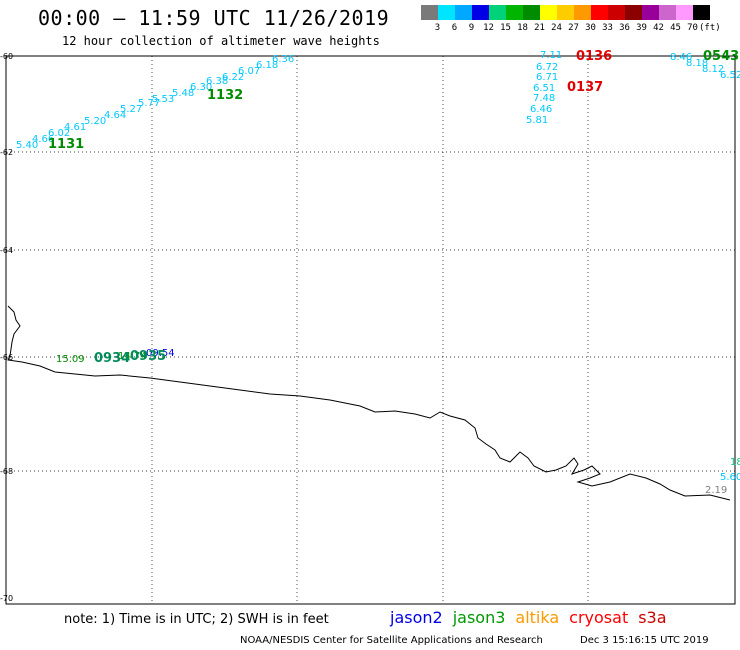 The width and height of the screenshot is (740, 650). What do you see at coordinates (6, 152) in the screenshot?
I see `lat-tick-label: -62` at bounding box center [6, 152].